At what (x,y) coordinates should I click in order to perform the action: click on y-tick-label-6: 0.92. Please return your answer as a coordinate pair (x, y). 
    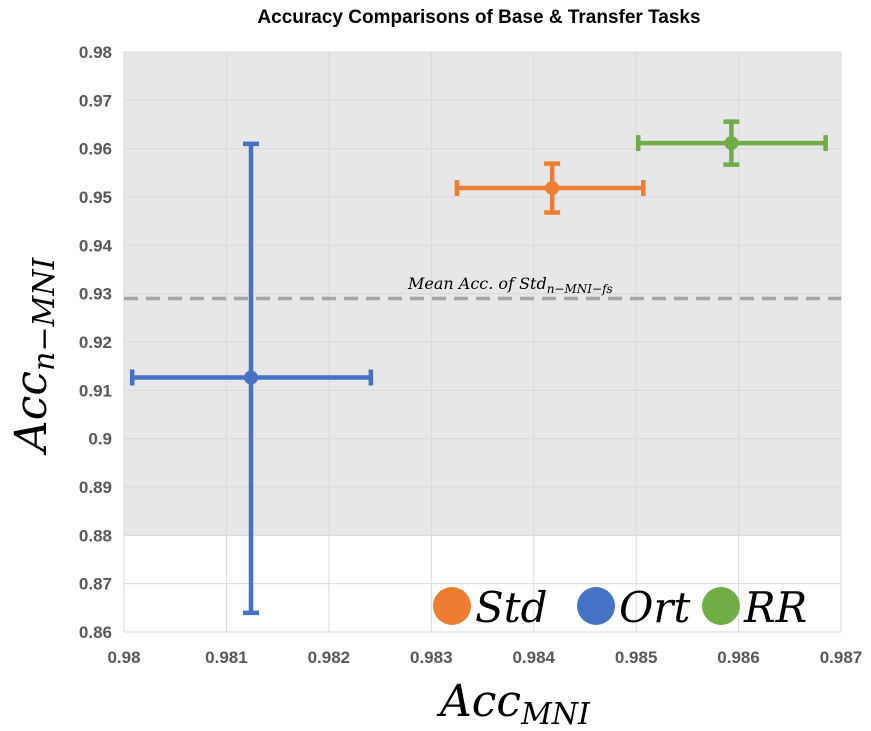
    Looking at the image, I should click on (95, 342).